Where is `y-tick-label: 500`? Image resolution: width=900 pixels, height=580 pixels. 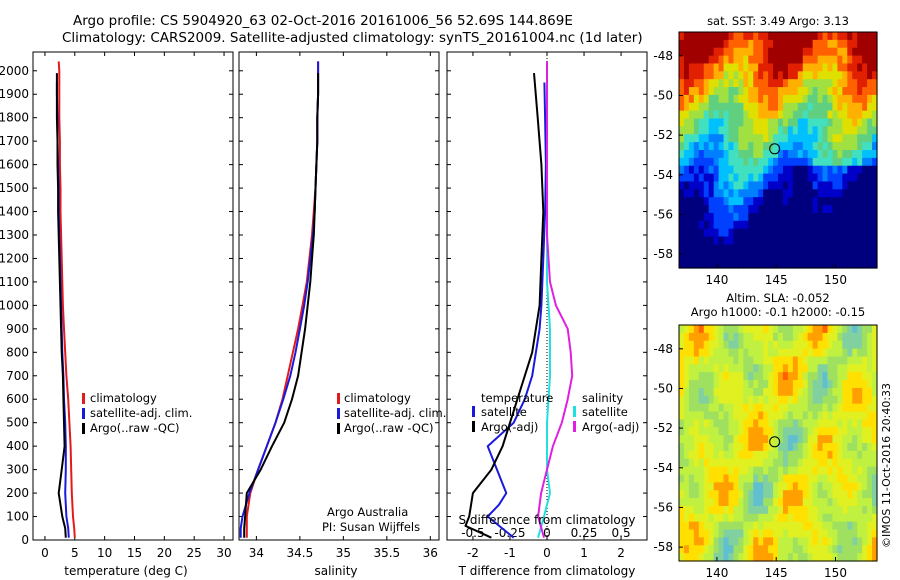
y-tick-label: 500 is located at coordinates (17, 423).